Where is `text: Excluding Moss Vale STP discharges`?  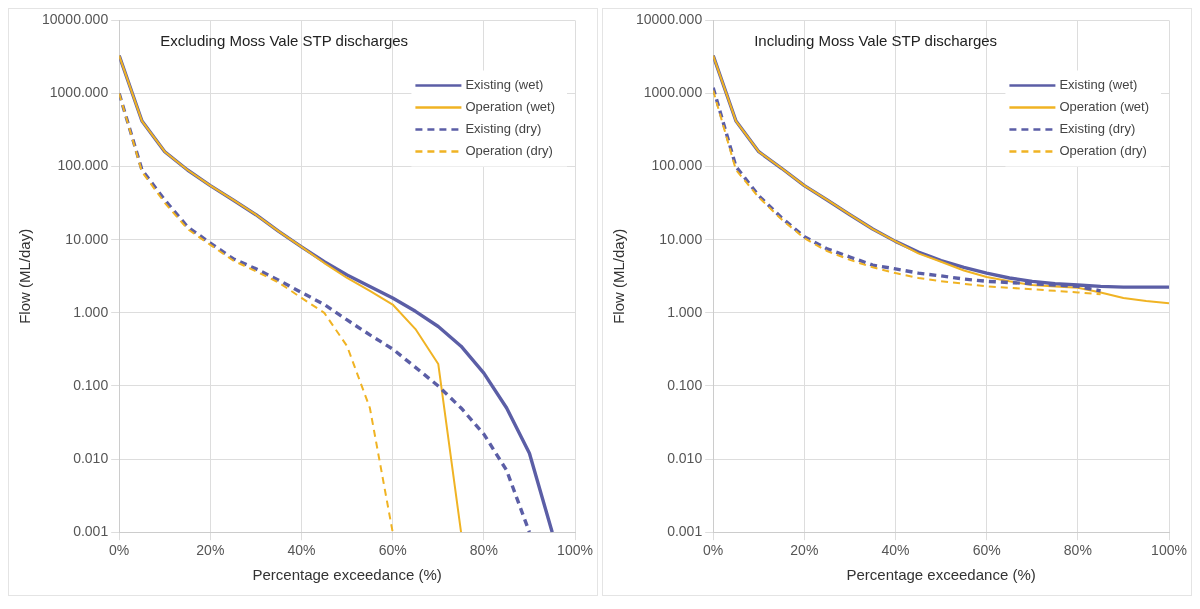 text: Excluding Moss Vale STP discharges is located at coordinates (284, 41).